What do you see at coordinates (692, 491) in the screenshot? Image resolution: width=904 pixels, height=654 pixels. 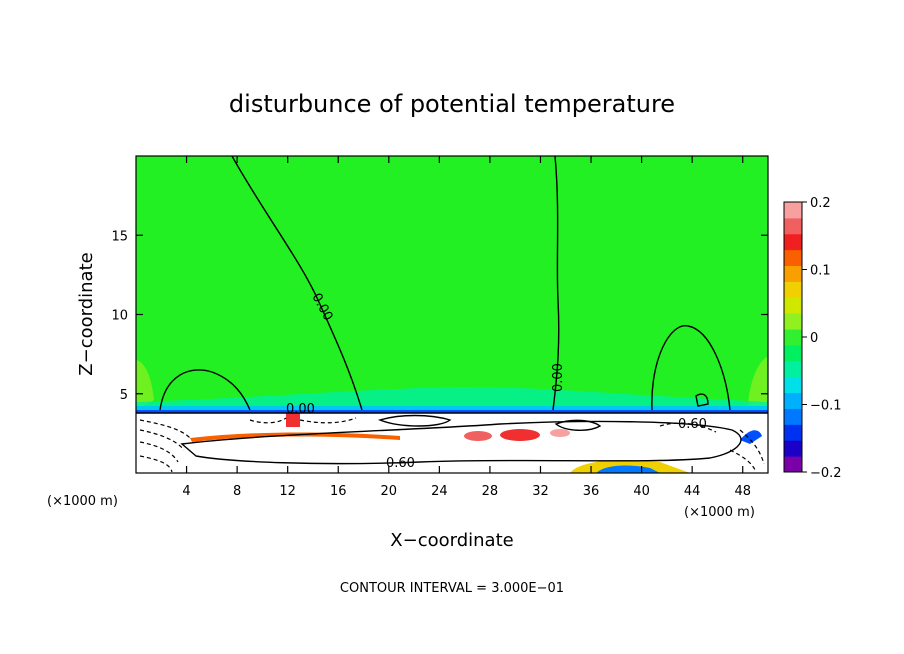 I see `x-tick-label: 44` at bounding box center [692, 491].